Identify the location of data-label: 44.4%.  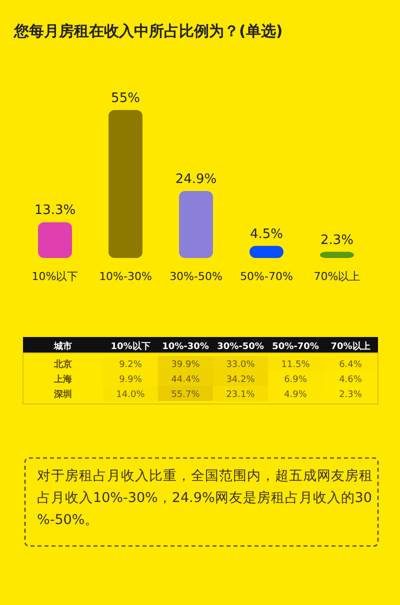
(185, 380).